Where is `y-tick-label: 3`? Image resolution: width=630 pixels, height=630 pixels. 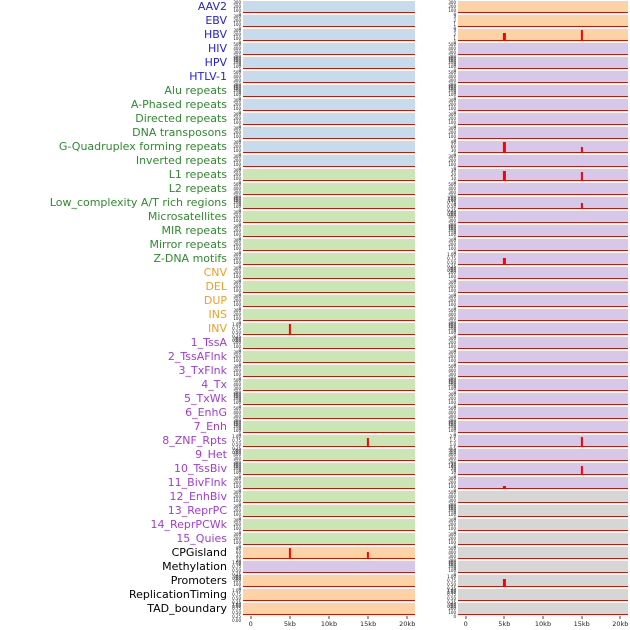
y-tick-label: 3 is located at coordinates (454, 30).